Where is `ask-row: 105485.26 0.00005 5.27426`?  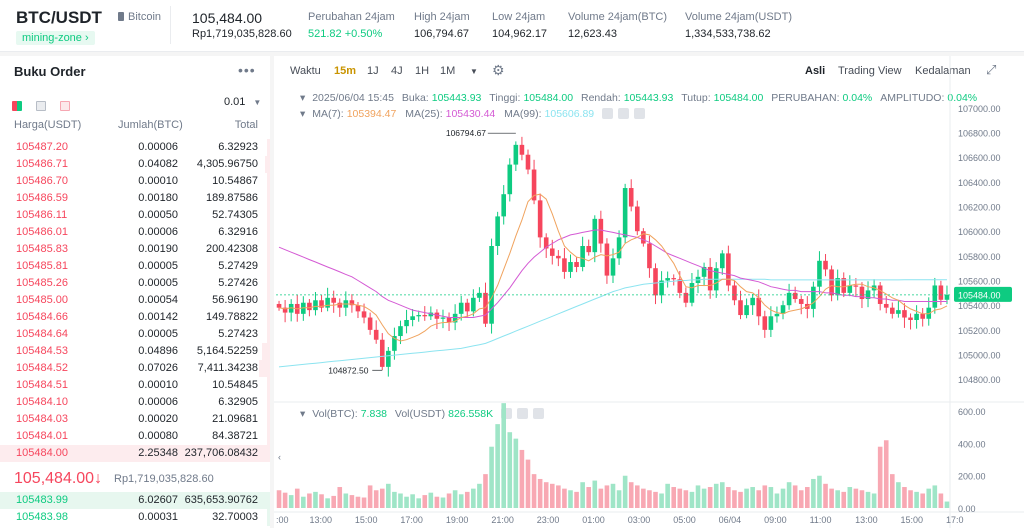
ask-row: 105485.26 0.00005 5.27426 is located at coordinates (135, 283).